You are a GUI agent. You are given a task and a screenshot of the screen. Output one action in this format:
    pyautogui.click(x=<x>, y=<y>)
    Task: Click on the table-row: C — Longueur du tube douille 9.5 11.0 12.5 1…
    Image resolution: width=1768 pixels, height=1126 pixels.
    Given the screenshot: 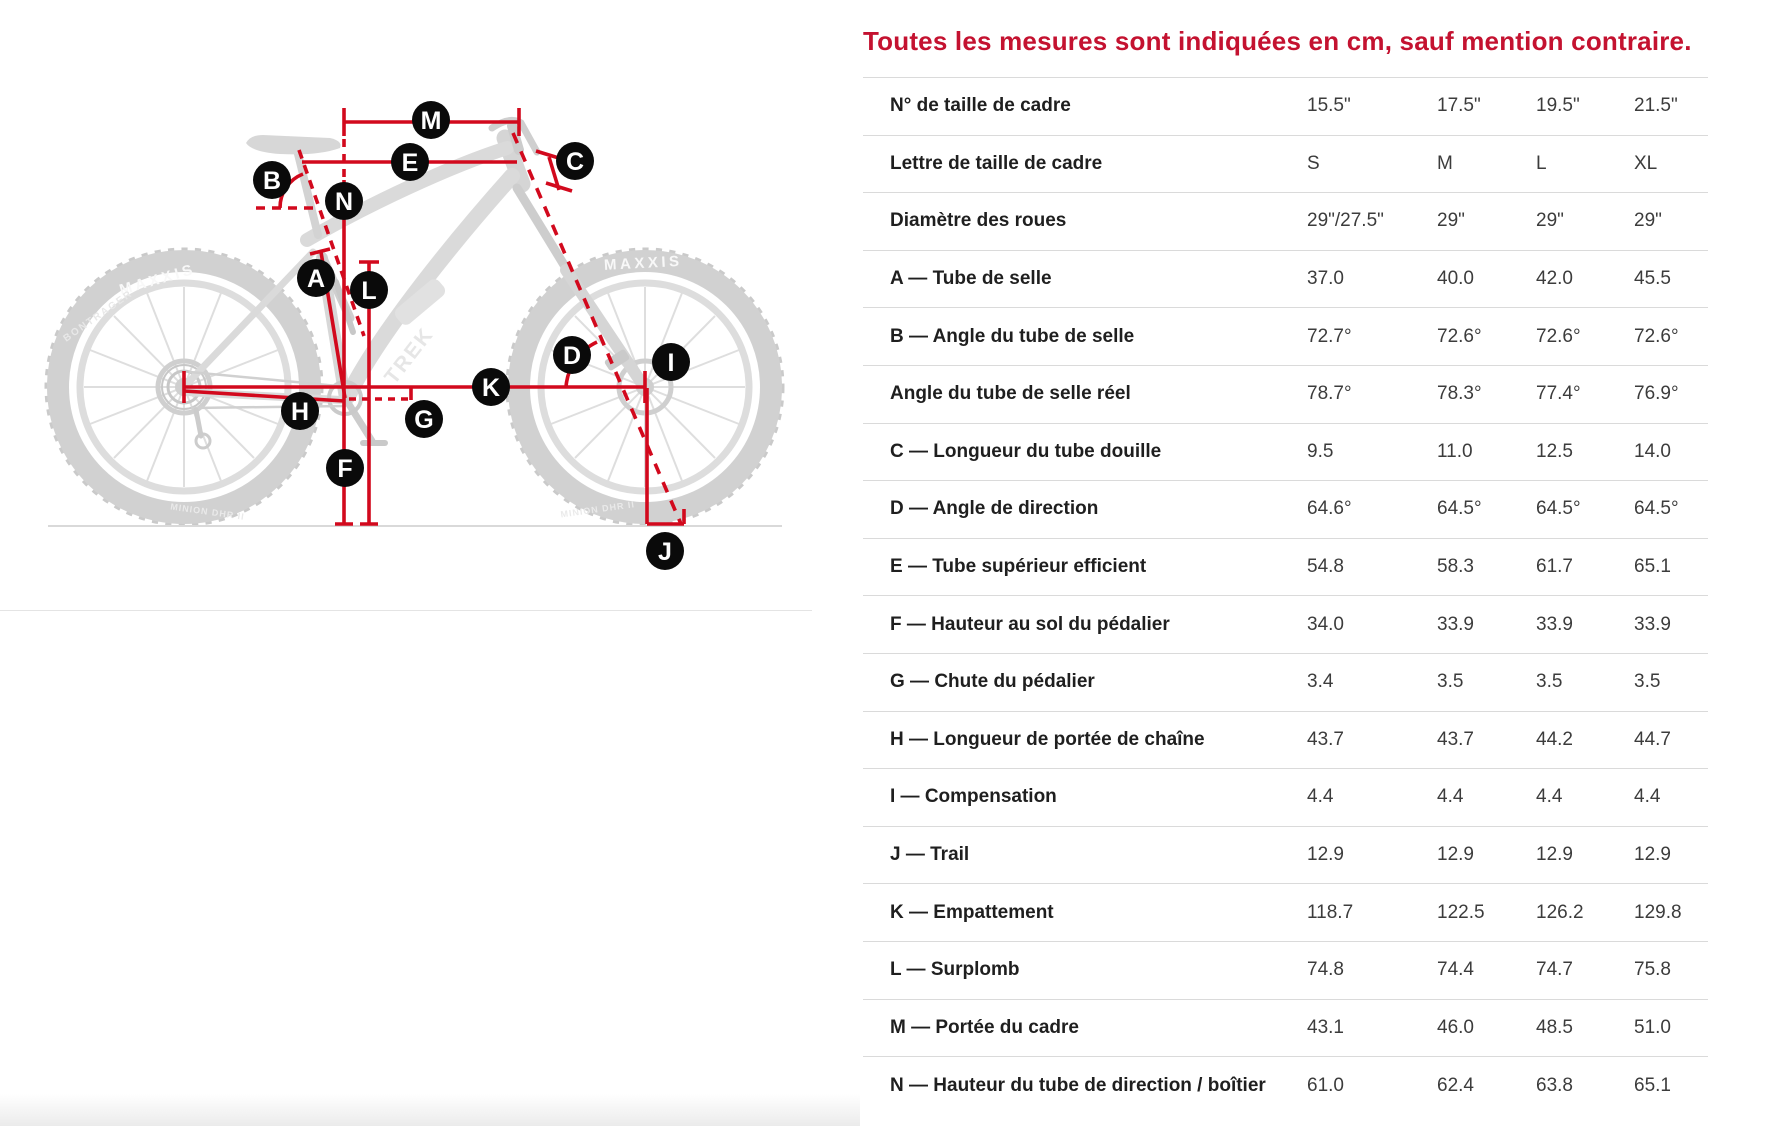 What is the action you would take?
    pyautogui.click(x=1285, y=451)
    